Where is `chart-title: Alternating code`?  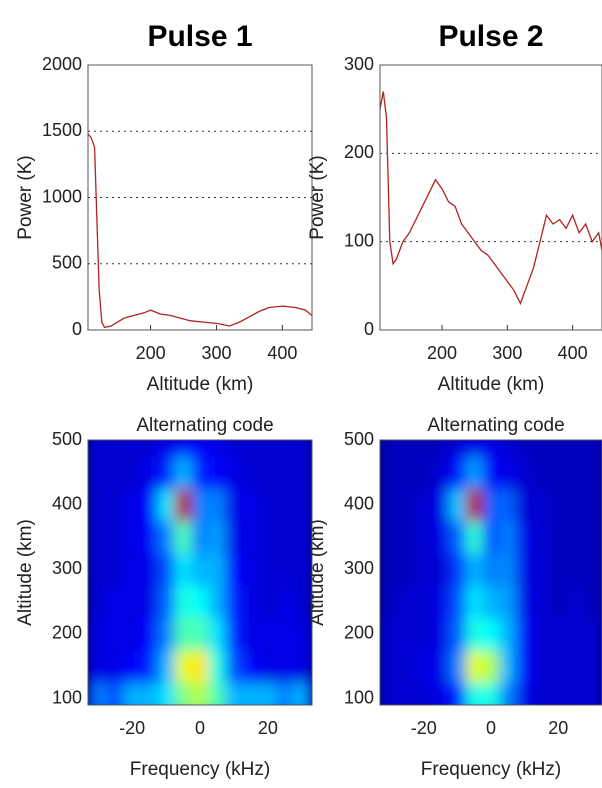
chart-title: Alternating code is located at coordinates (495, 425).